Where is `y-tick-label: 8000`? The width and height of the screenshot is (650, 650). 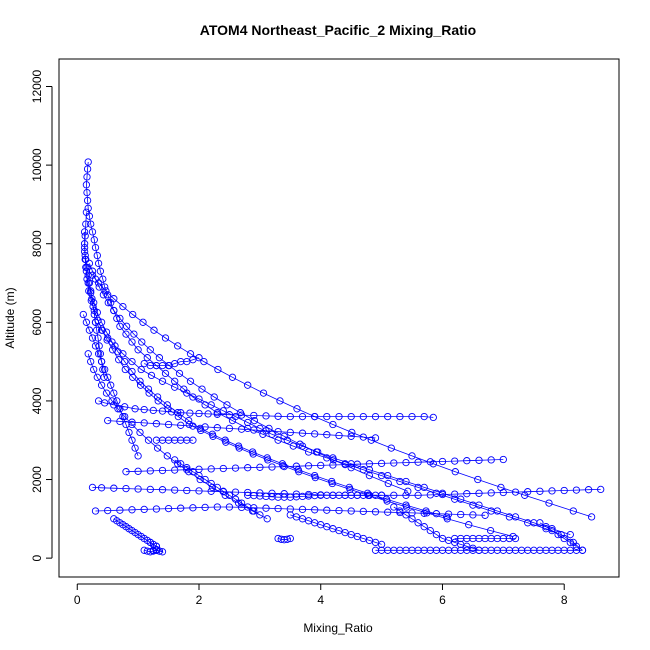 y-tick-label: 8000 is located at coordinates (37, 243).